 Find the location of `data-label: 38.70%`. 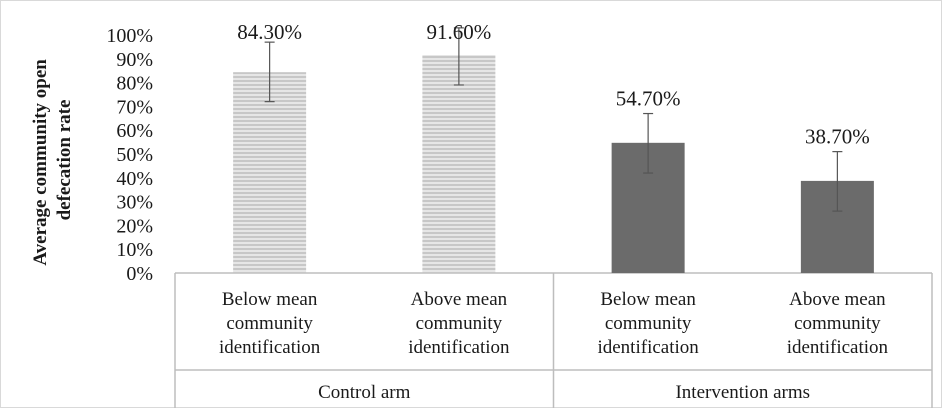

data-label: 38.70% is located at coordinates (837, 137).